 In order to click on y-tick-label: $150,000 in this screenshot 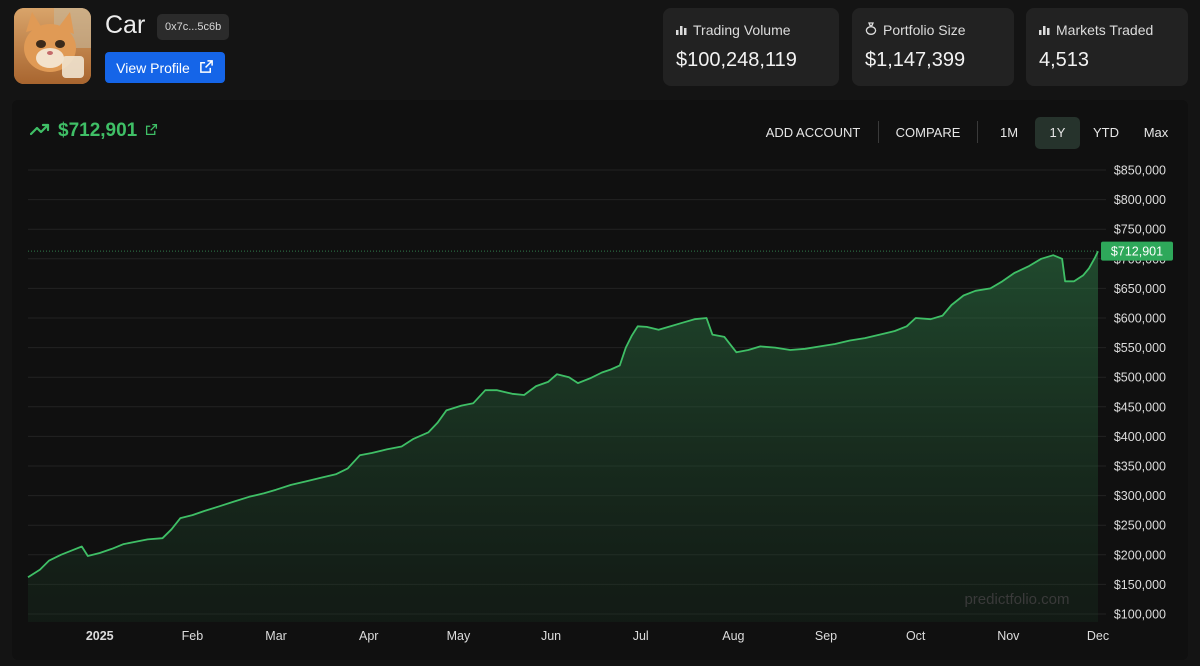, I will do `click(1140, 585)`.